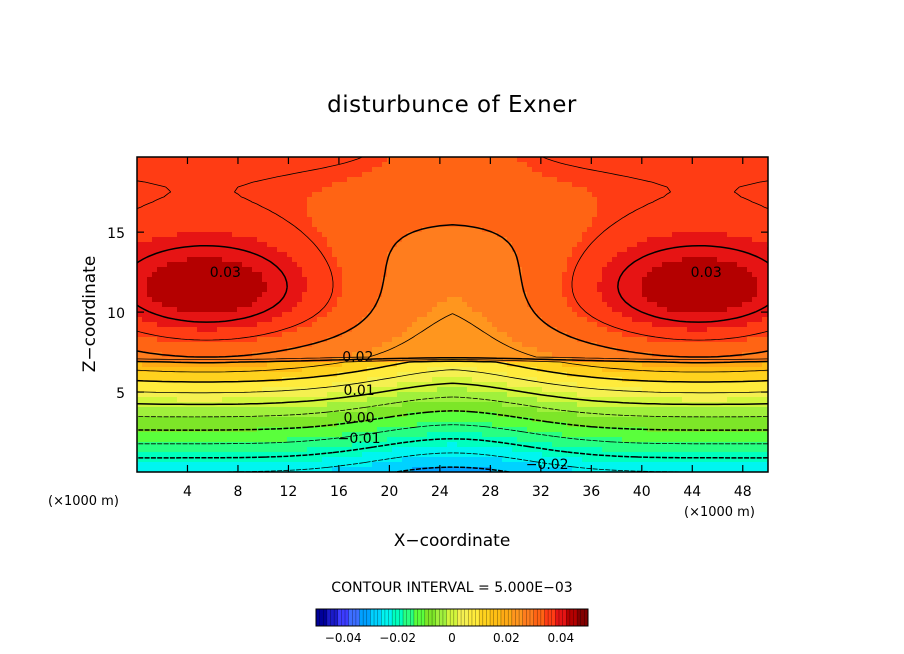 This screenshot has width=904, height=654. Describe the element at coordinates (90, 314) in the screenshot. I see `y-axis-label: Z−coordinate` at that location.